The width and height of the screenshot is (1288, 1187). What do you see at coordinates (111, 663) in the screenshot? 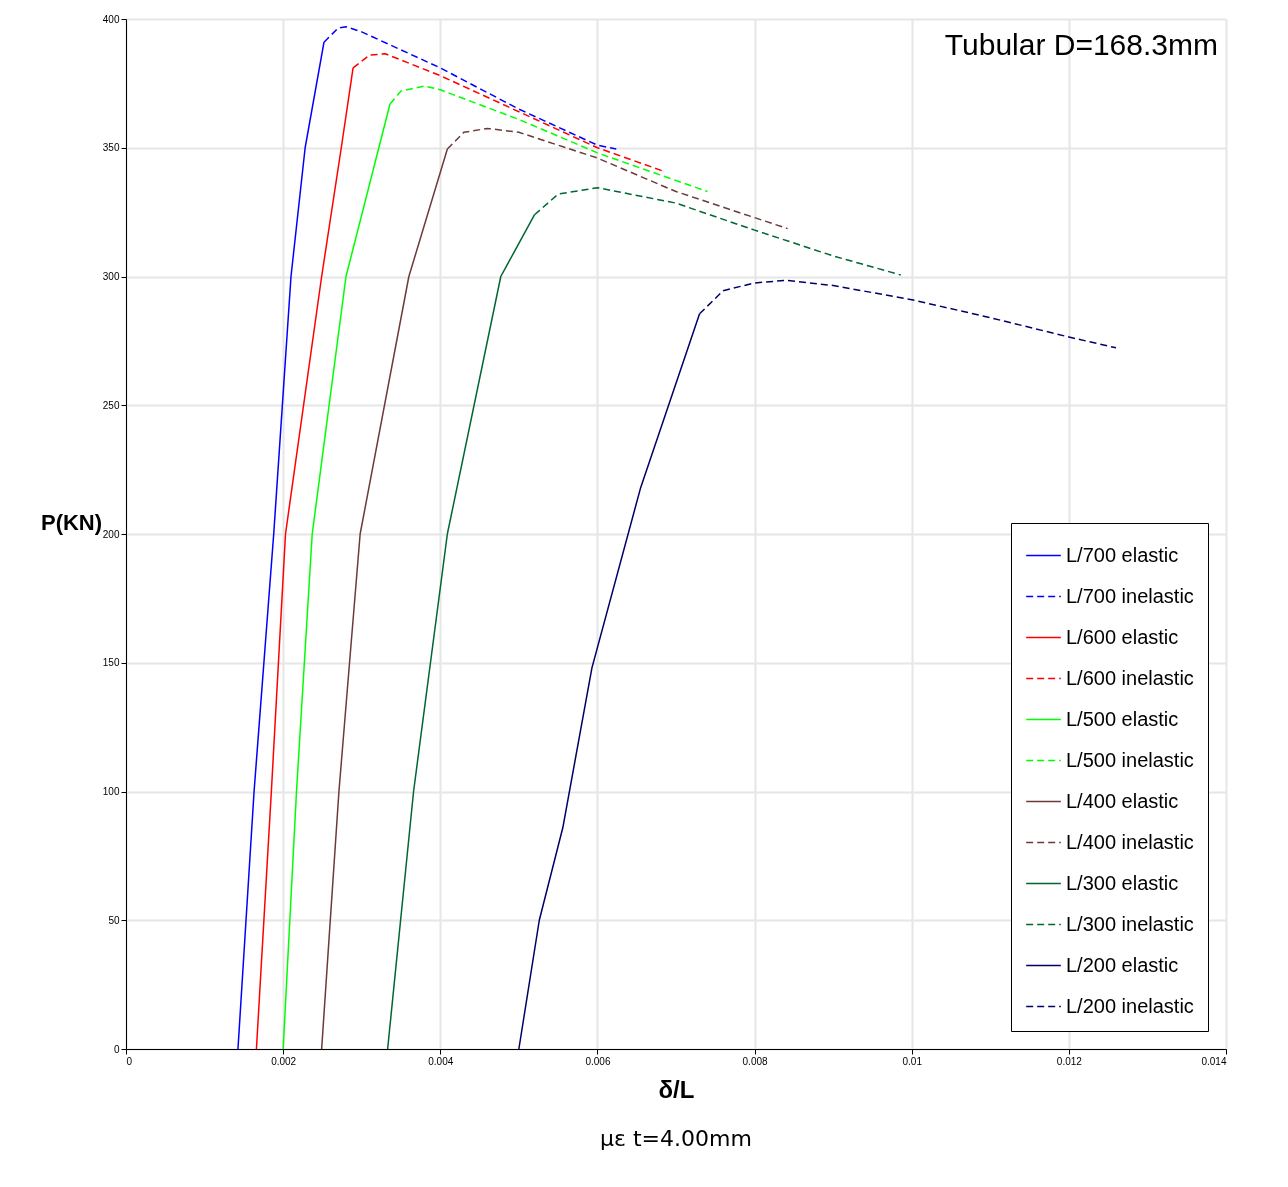
I see `y-tick-label: 150` at bounding box center [111, 663].